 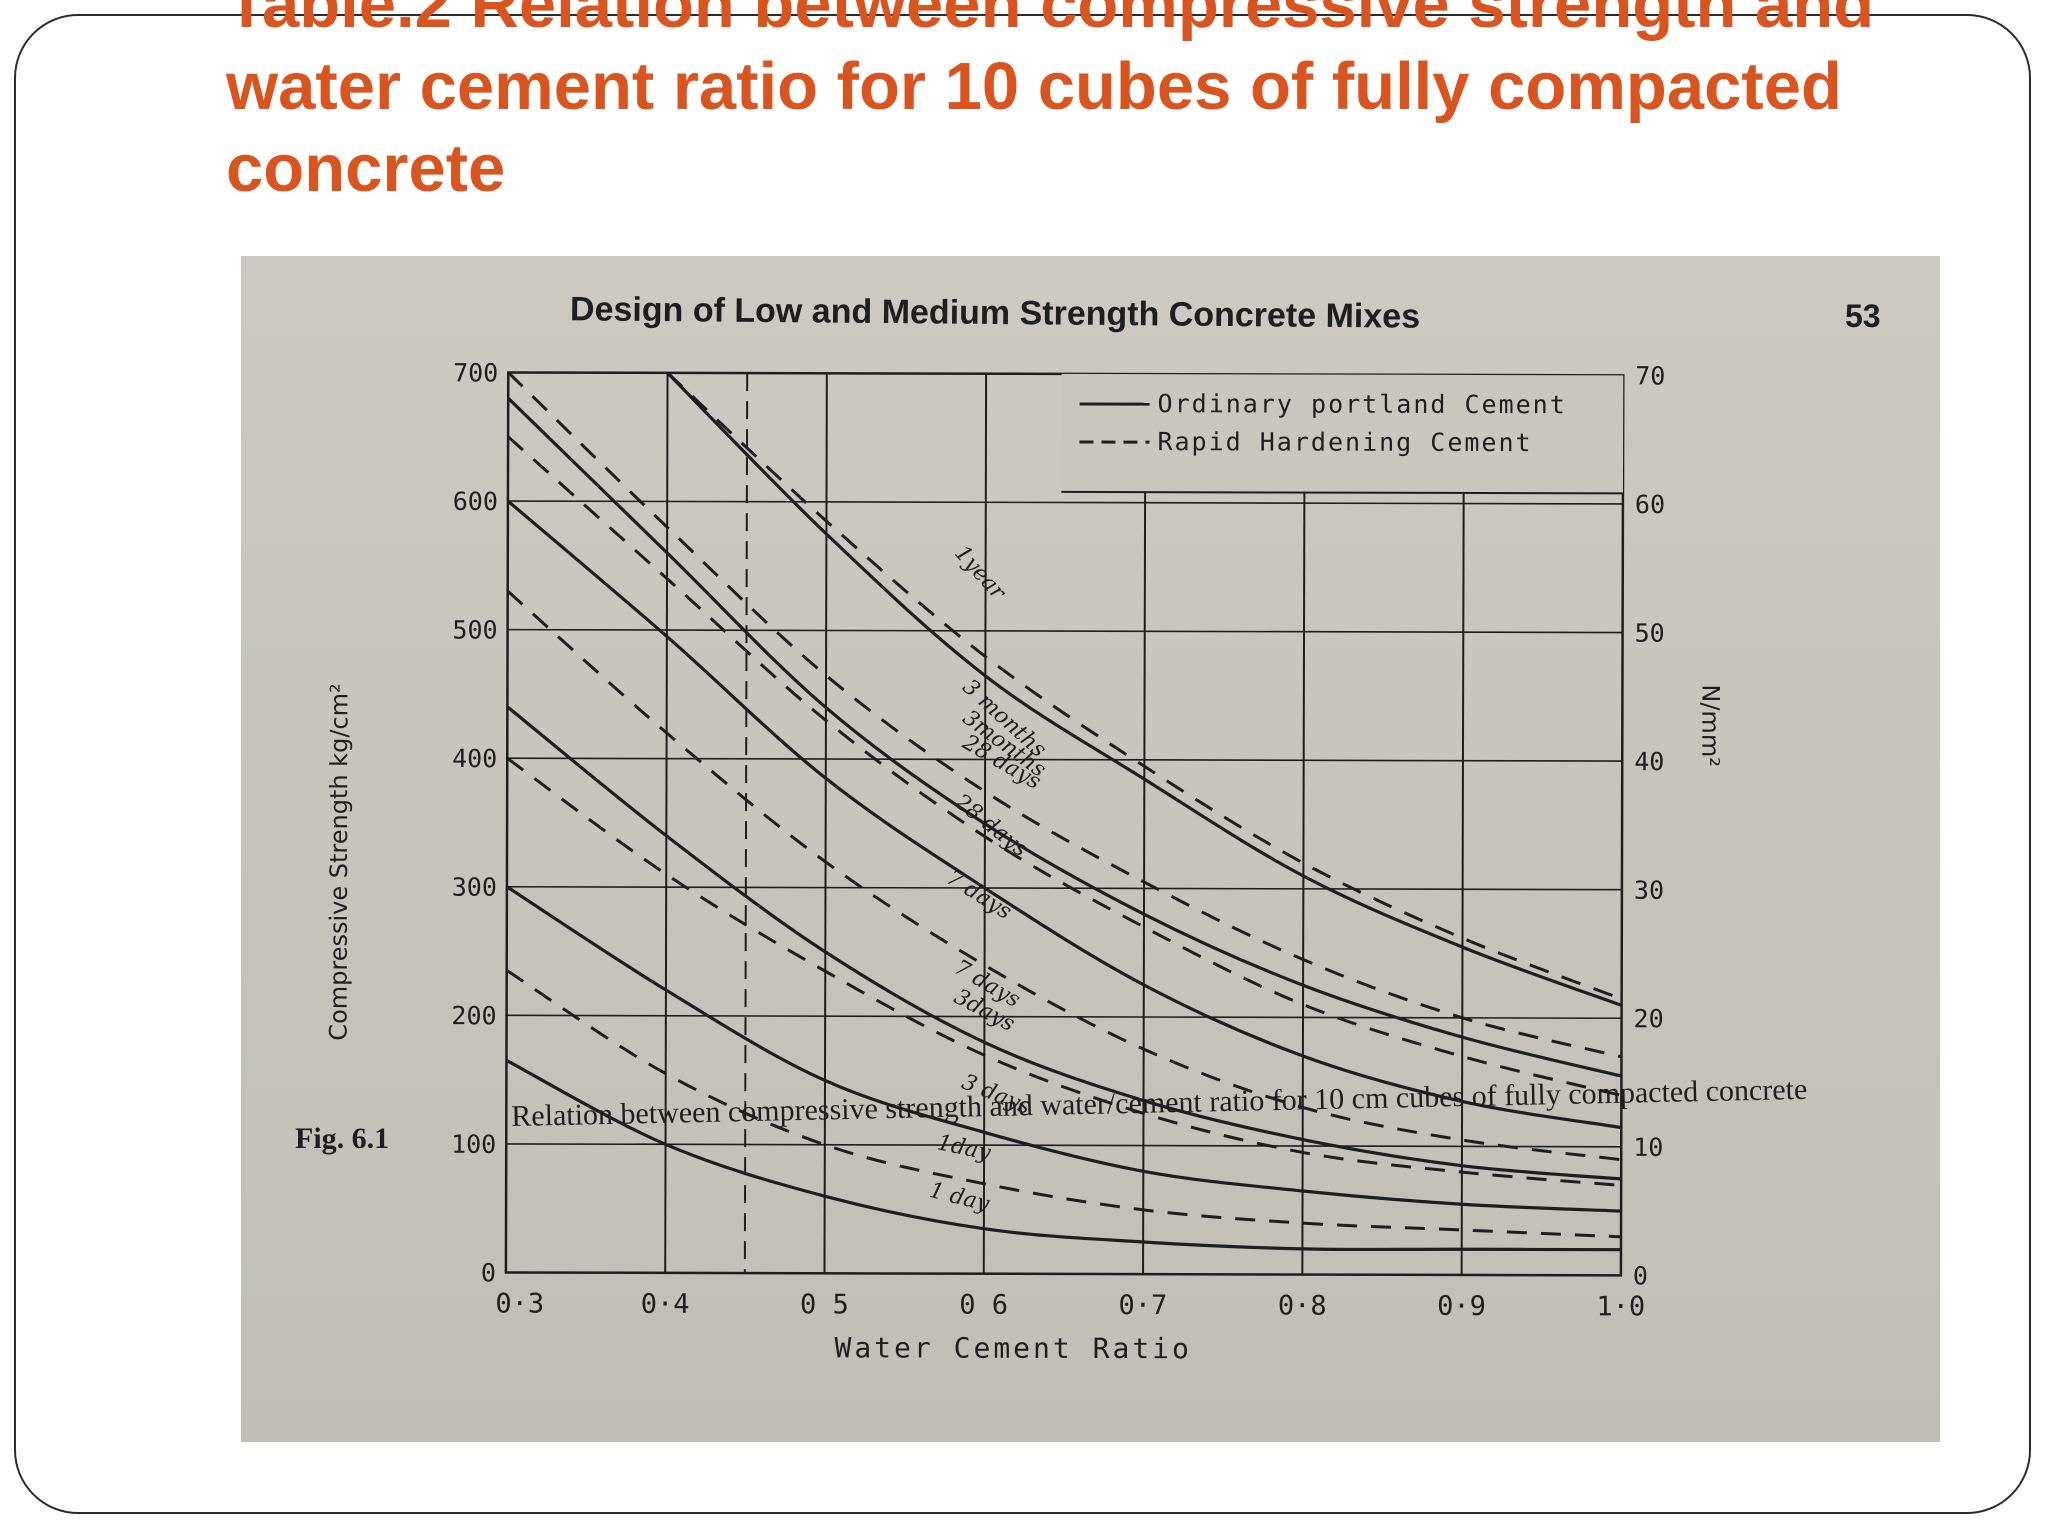 I want to click on series-line-1-day-ordinary, so click(x=1063, y=1155).